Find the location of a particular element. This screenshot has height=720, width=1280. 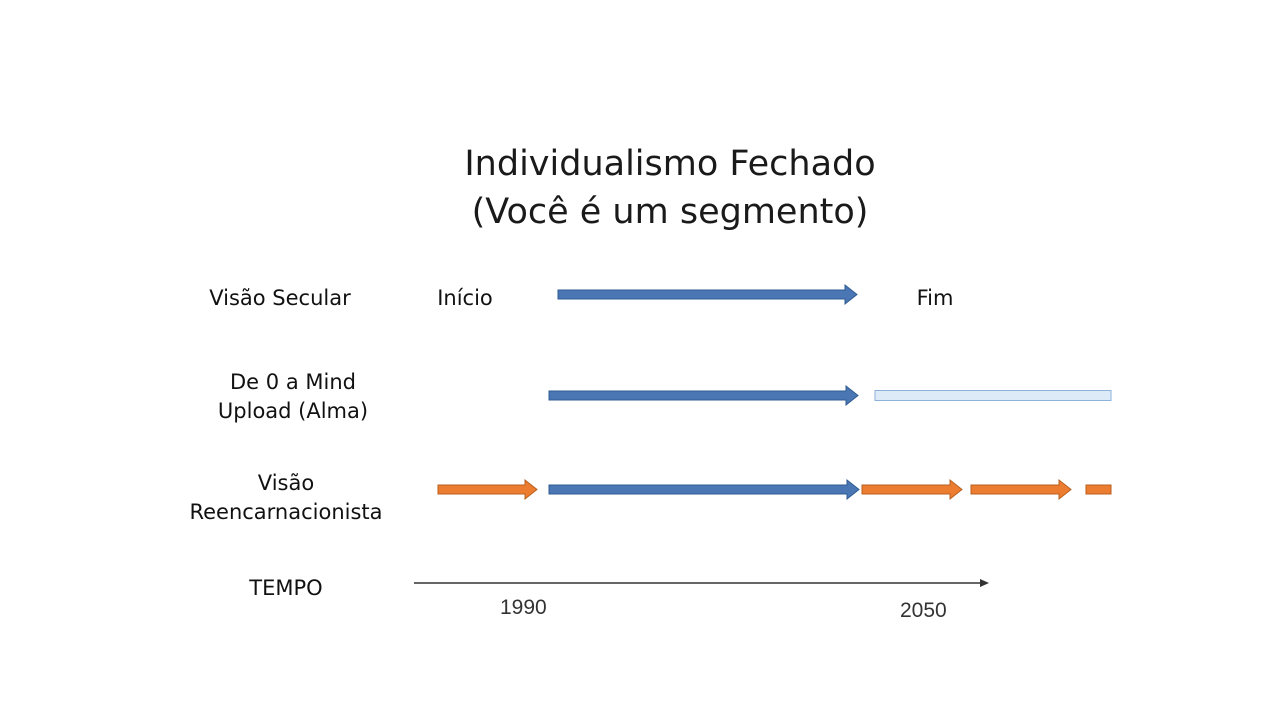

reincarnation-view-label: Visão Reencarnacionista is located at coordinates (286, 498).